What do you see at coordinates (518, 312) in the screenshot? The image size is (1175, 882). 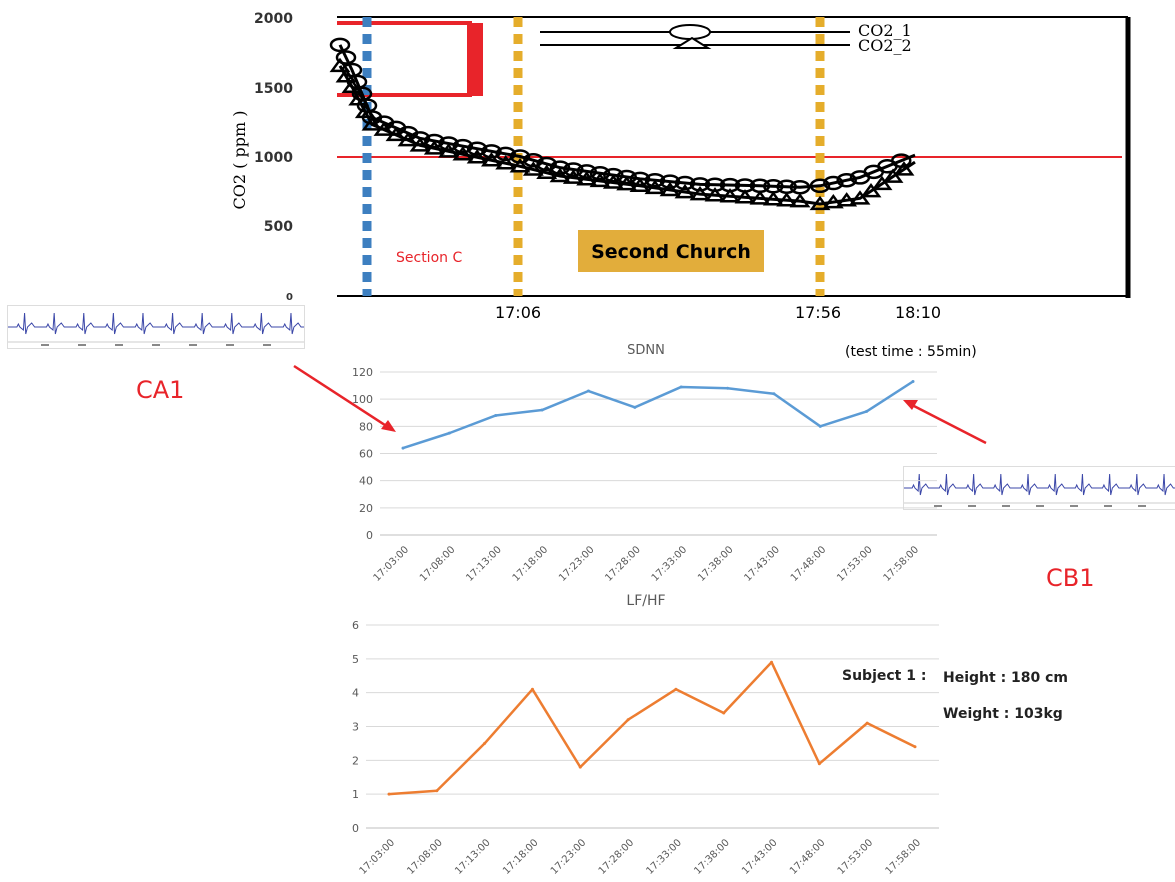 I see `co2-xtick: 17:06` at bounding box center [518, 312].